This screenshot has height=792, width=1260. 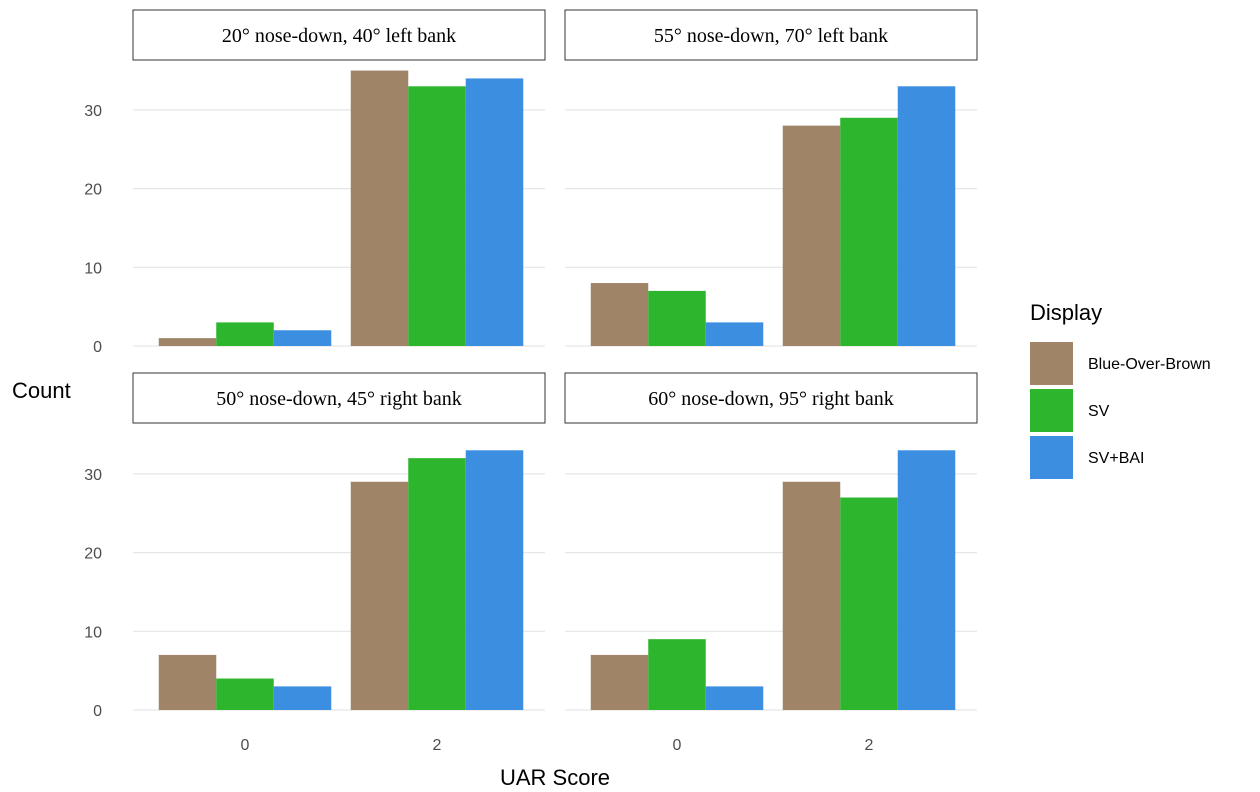 I want to click on legend-item: SV+BAI, so click(x=1087, y=457).